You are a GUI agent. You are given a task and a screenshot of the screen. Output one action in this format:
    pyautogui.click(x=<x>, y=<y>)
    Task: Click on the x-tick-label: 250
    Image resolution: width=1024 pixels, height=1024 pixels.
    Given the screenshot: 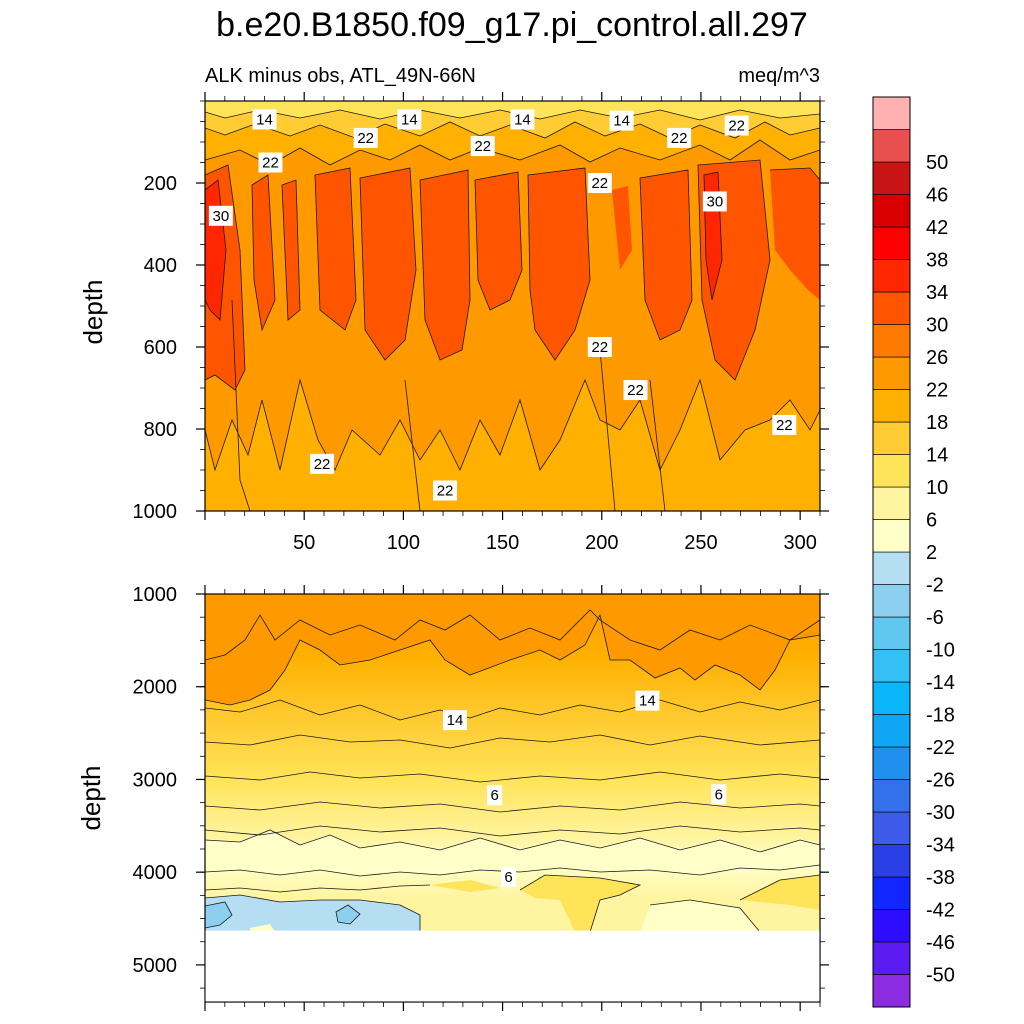 What is the action you would take?
    pyautogui.click(x=700, y=543)
    